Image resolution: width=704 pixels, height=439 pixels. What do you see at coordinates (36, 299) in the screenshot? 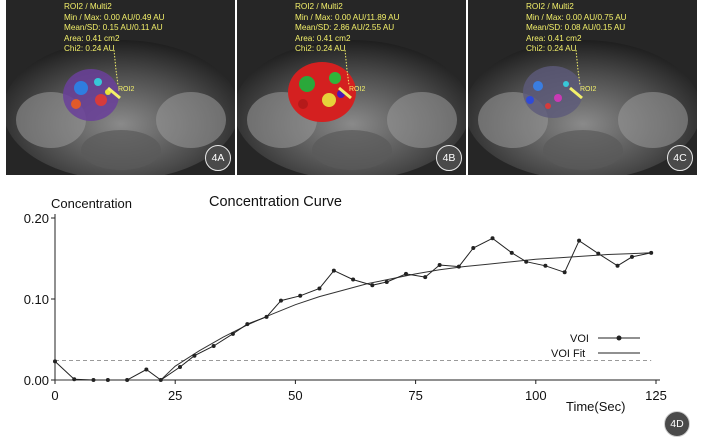
I see `y-tick-label: 0.10` at bounding box center [36, 299].